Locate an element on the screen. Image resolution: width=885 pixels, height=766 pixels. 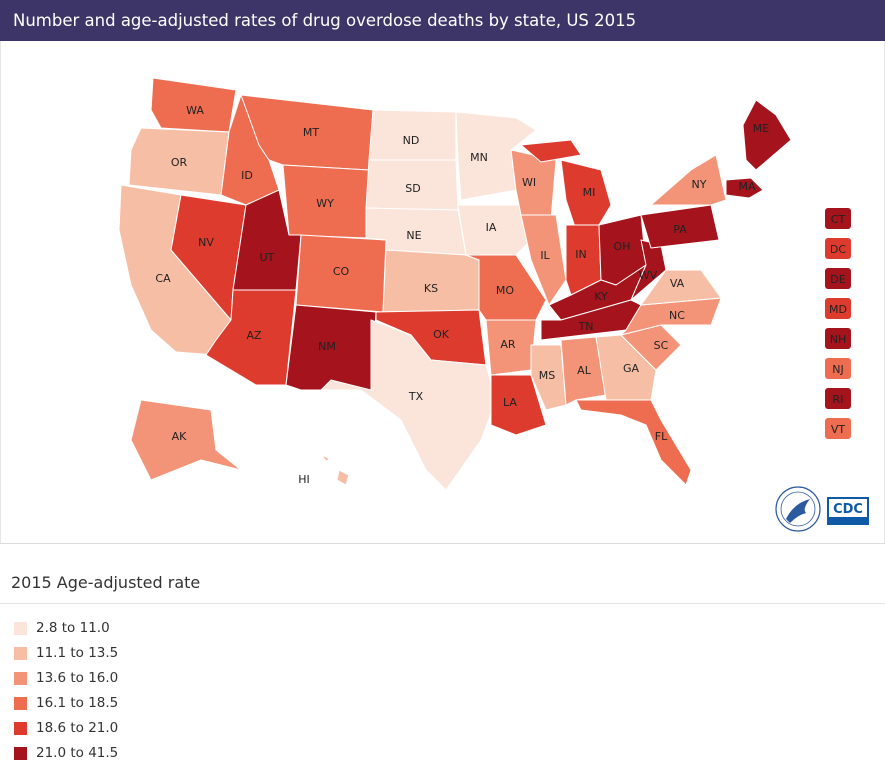
state-az is located at coordinates (251, 337).